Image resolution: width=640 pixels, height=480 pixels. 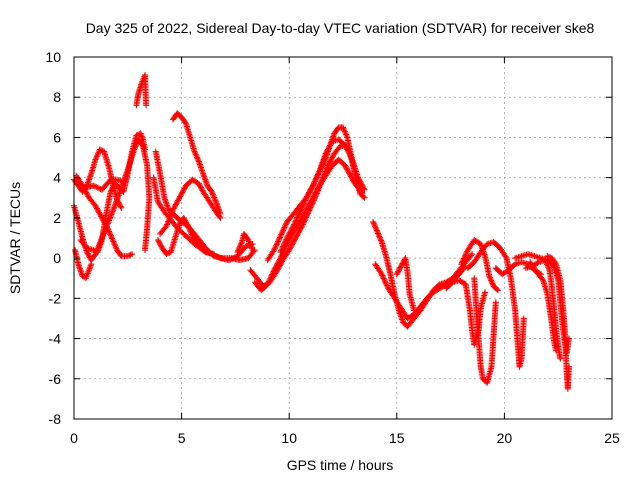 I want to click on x-tick-label: 25, so click(x=612, y=438).